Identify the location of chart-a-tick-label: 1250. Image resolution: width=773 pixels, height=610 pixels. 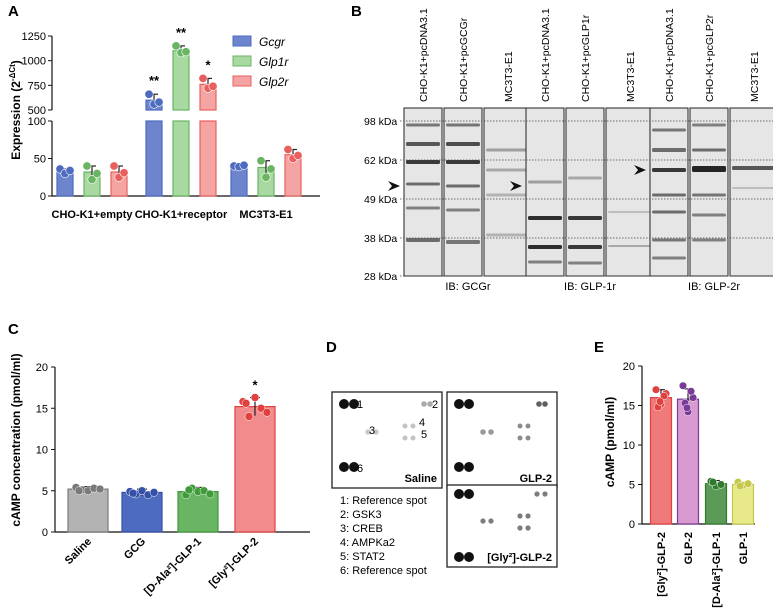
(34, 37).